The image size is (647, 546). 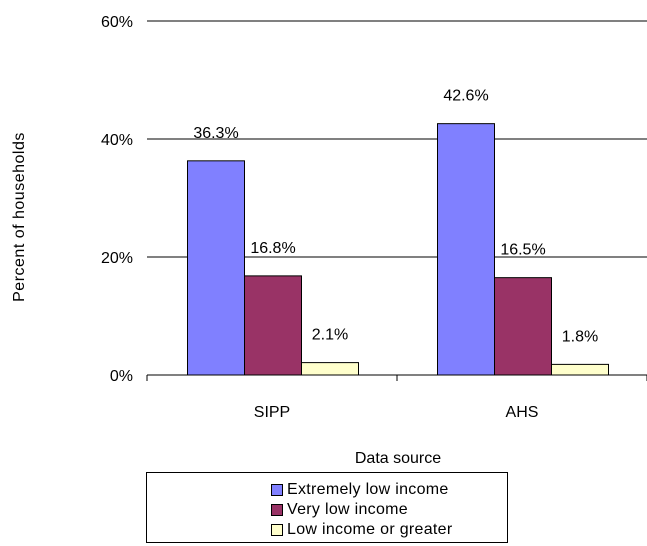 I want to click on y-axis-label: Percent of households, so click(x=19, y=217).